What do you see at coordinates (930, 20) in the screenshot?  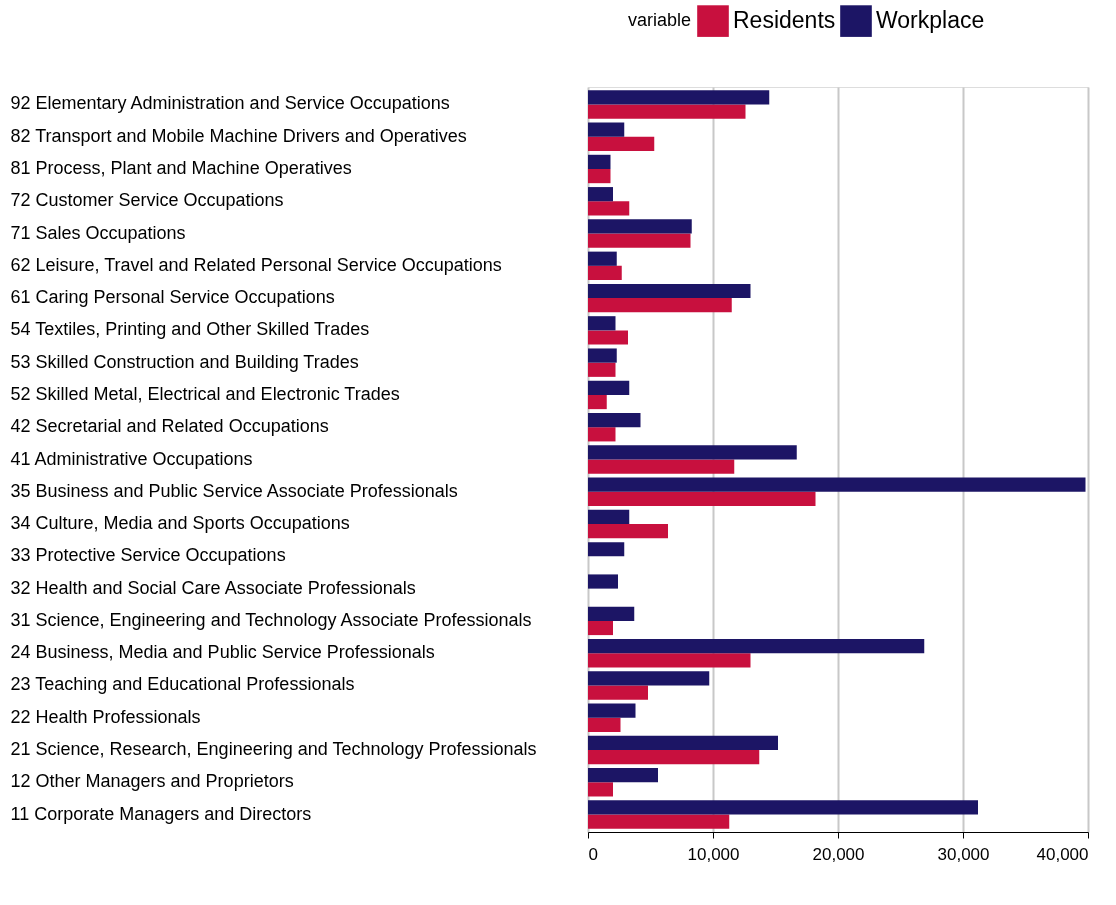 I see `legend-label: Workplace` at bounding box center [930, 20].